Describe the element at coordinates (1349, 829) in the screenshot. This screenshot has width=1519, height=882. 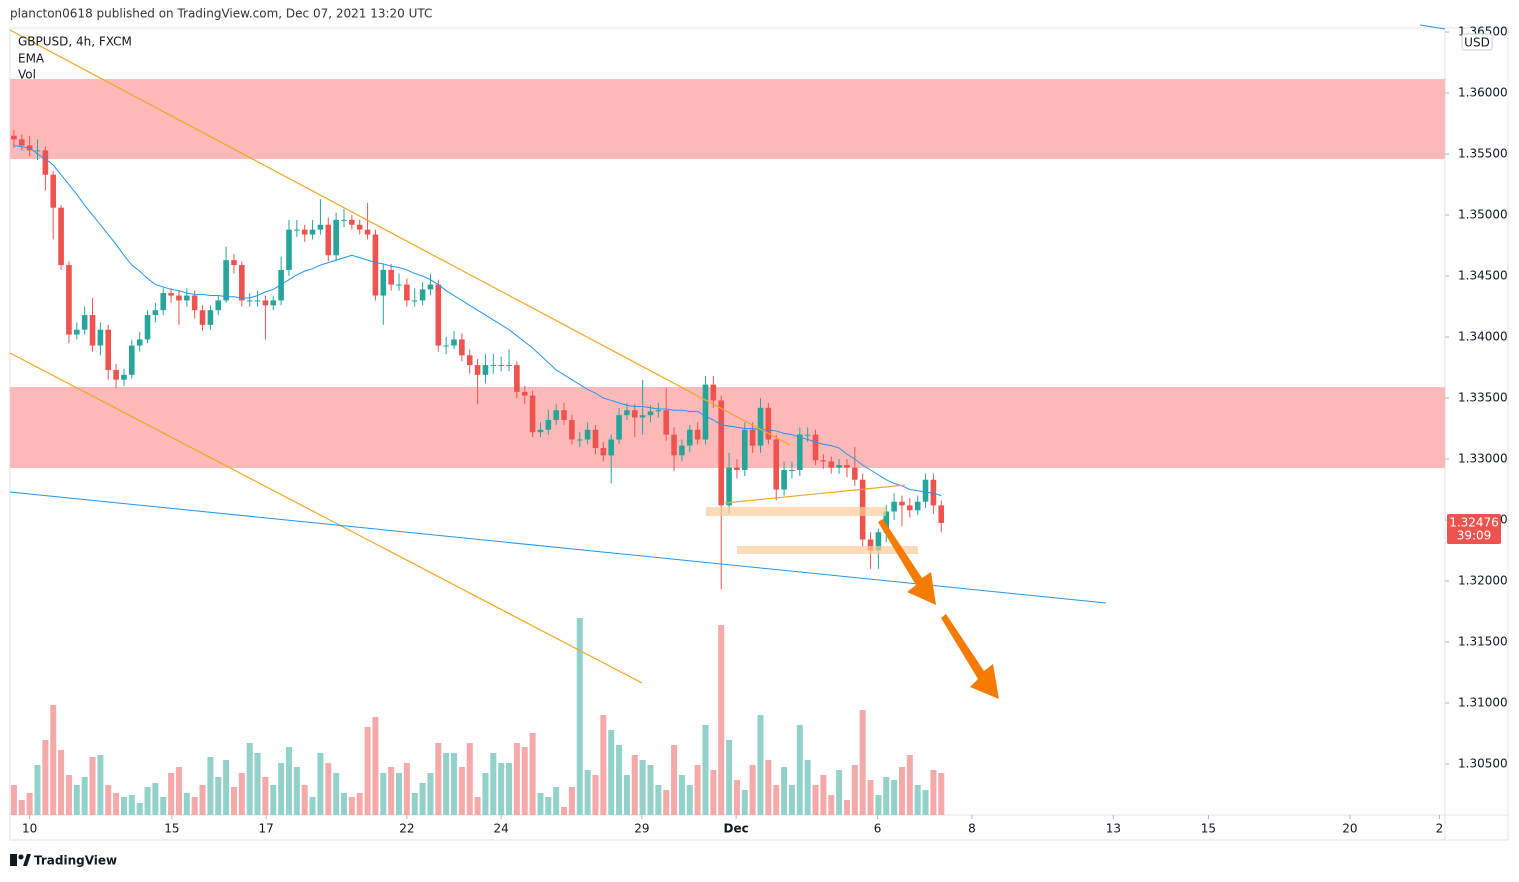
I see `x-tick-label: 20` at that location.